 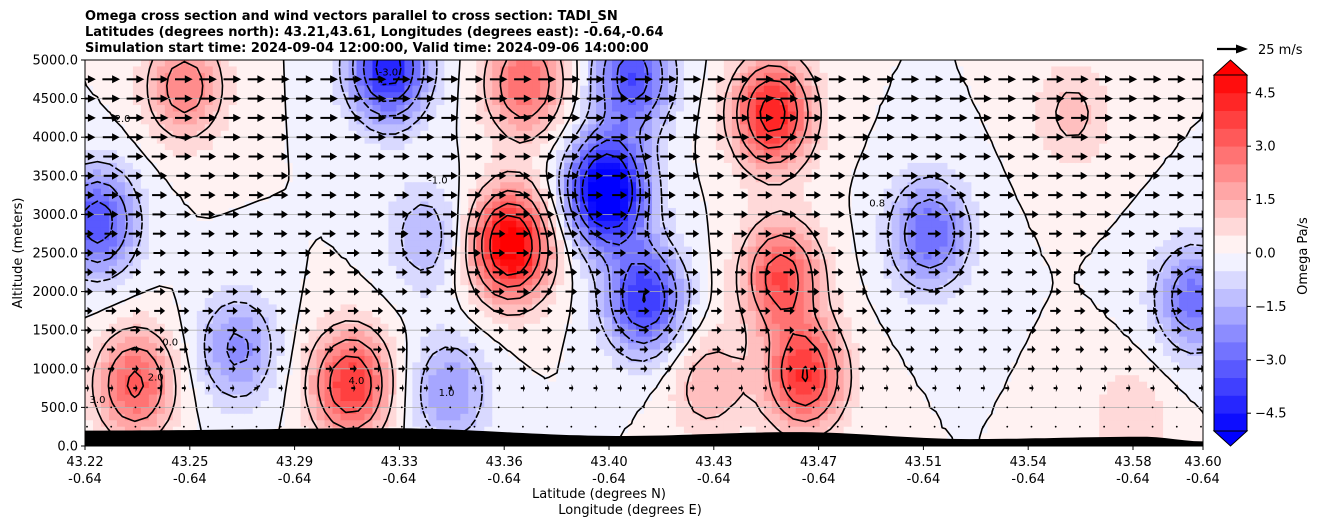 I want to click on quiver-key: 25 m/s, so click(x=1260, y=50).